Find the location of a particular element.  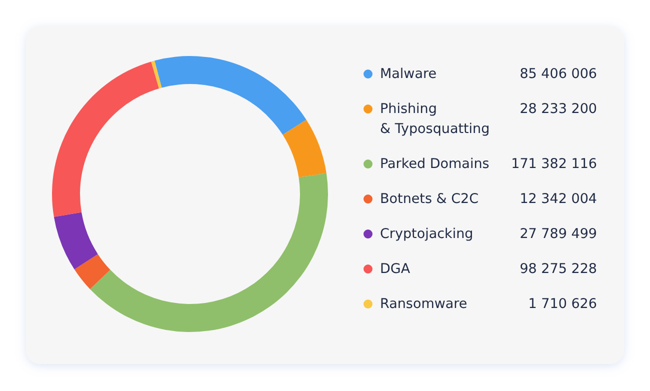

data-label: 1 710 626 is located at coordinates (562, 304).